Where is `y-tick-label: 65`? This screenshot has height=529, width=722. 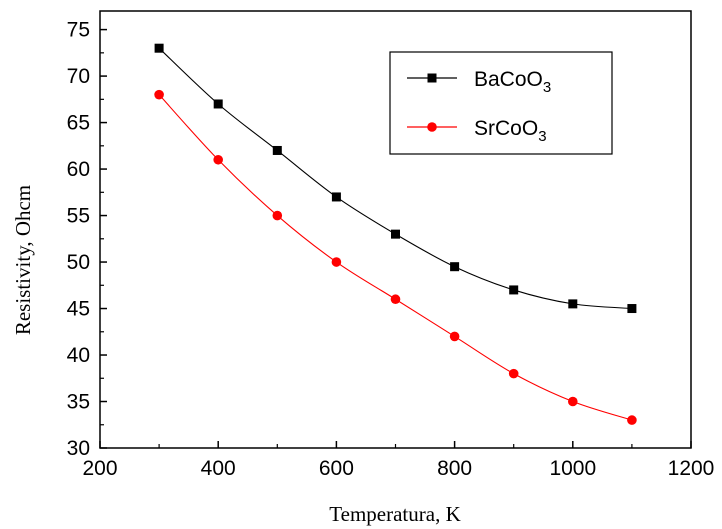
y-tick-label: 65 is located at coordinates (78, 123).